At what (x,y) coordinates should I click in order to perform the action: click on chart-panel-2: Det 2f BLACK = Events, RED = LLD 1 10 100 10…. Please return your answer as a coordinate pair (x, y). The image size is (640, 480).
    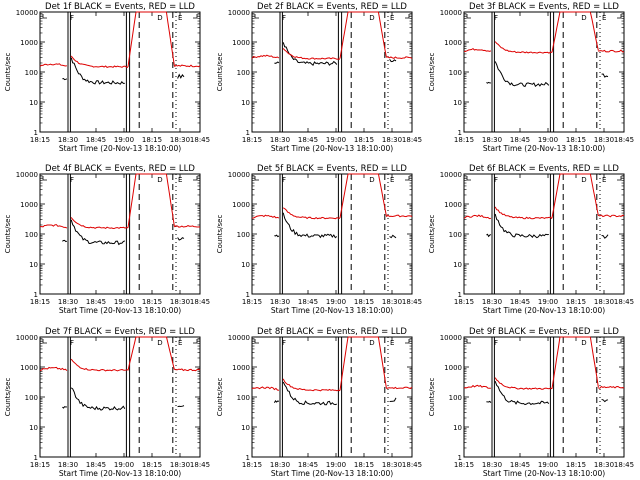
    Looking at the image, I should click on (319, 77).